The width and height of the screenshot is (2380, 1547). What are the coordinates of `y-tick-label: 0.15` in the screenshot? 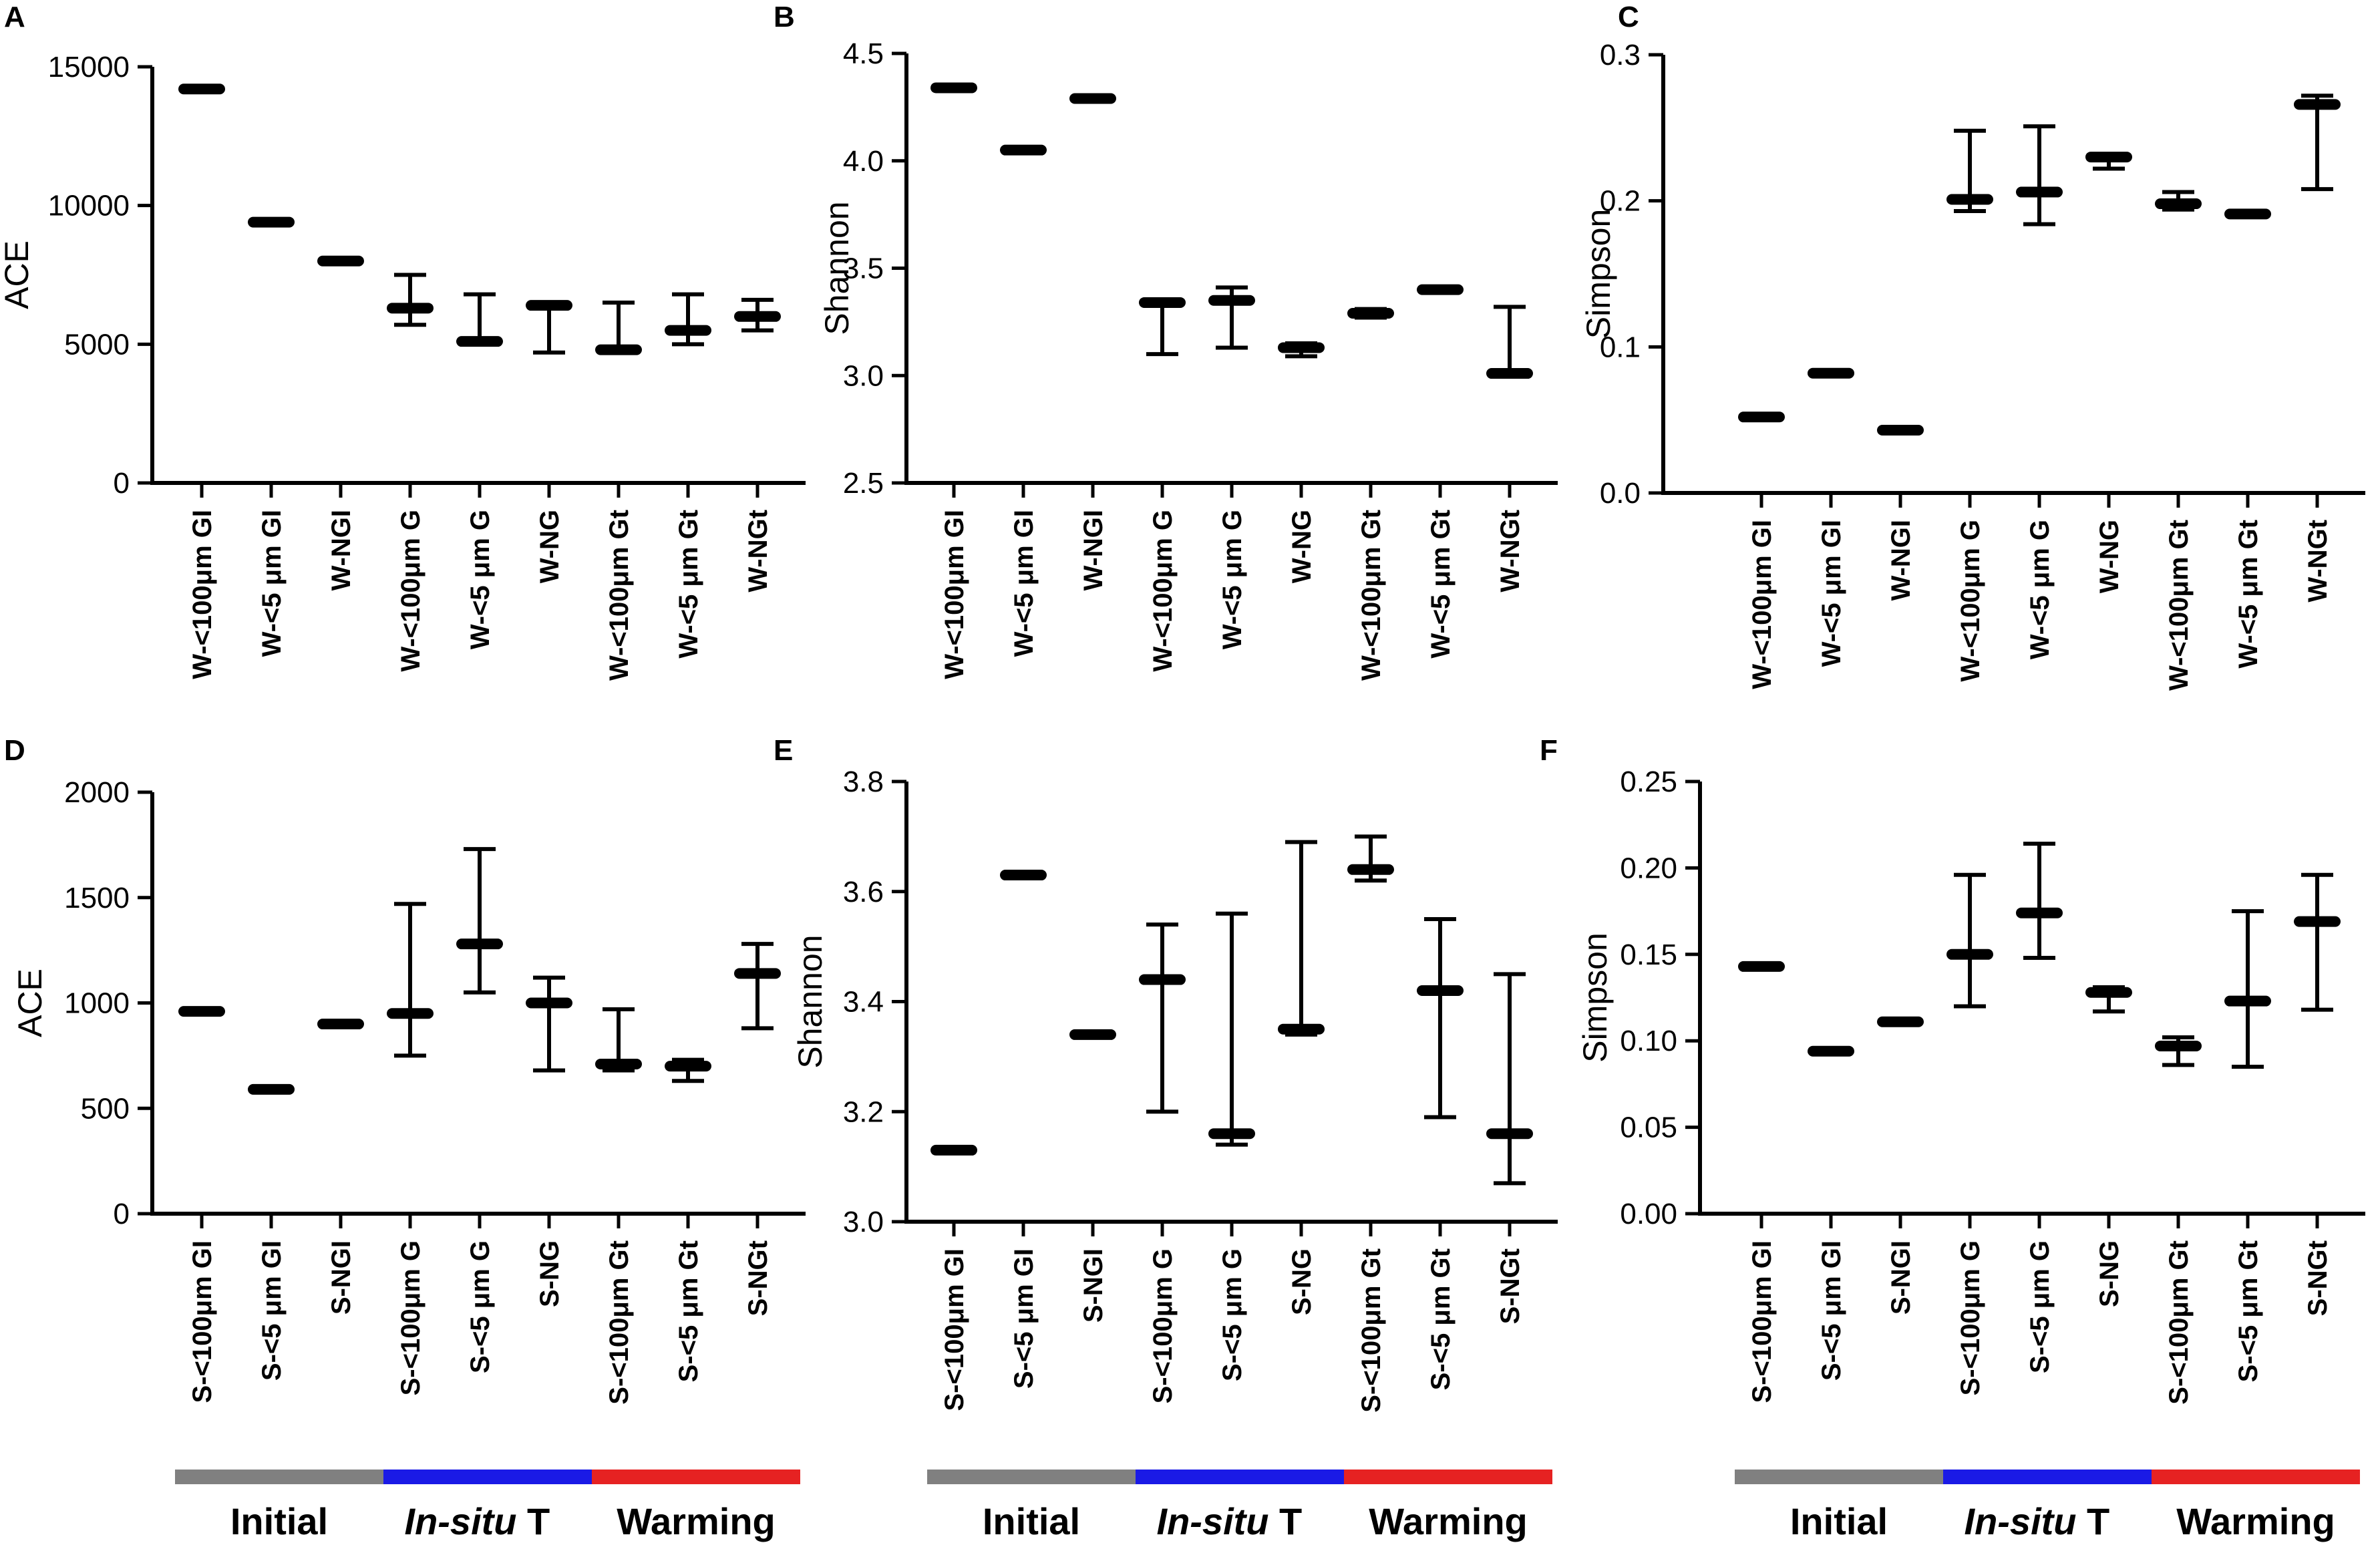 It's located at (1648, 954).